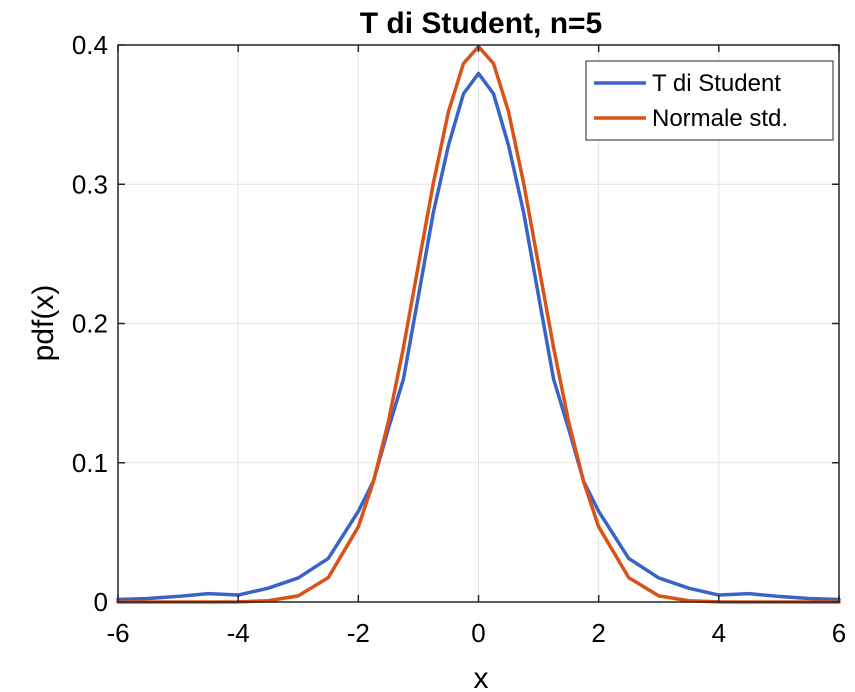 The height and width of the screenshot is (692, 855). What do you see at coordinates (481, 677) in the screenshot?
I see `x-axis-label: x` at bounding box center [481, 677].